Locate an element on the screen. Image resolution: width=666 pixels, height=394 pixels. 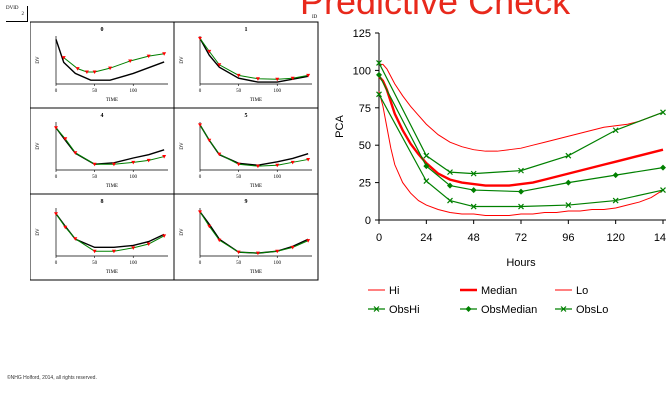
copyright-notice: ©NHG Holford, 2014, all rights reserved. is located at coordinates (52, 378).